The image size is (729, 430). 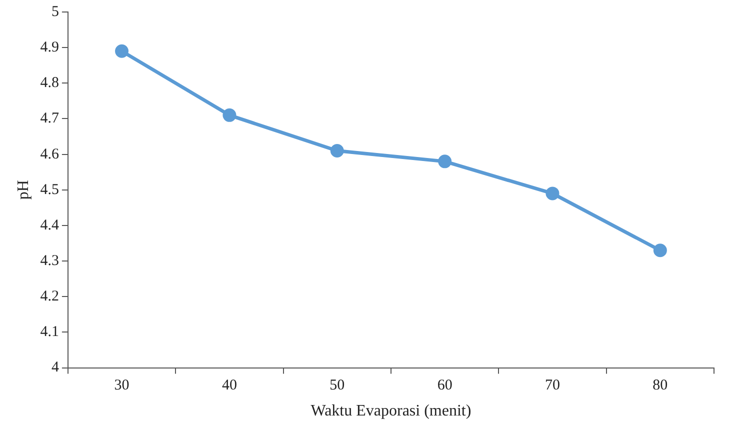 What do you see at coordinates (23, 190) in the screenshot?
I see `y-axis-title: pH` at bounding box center [23, 190].